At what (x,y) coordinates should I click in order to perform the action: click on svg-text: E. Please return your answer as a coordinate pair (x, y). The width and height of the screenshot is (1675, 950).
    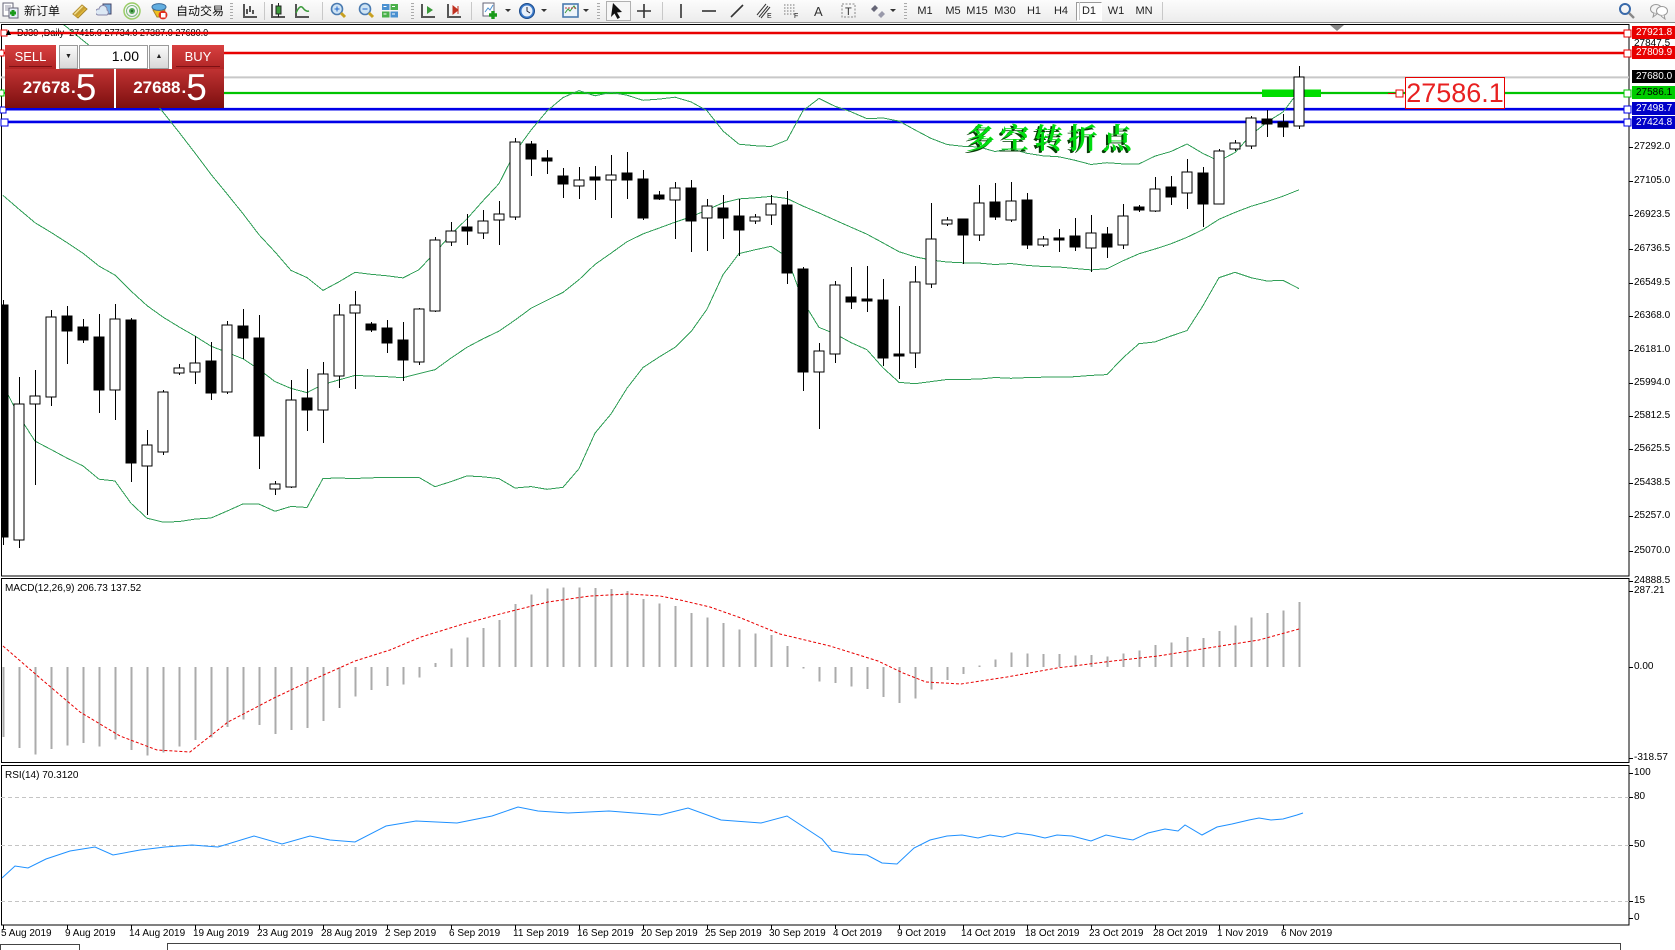
    Looking at the image, I should click on (769, 16).